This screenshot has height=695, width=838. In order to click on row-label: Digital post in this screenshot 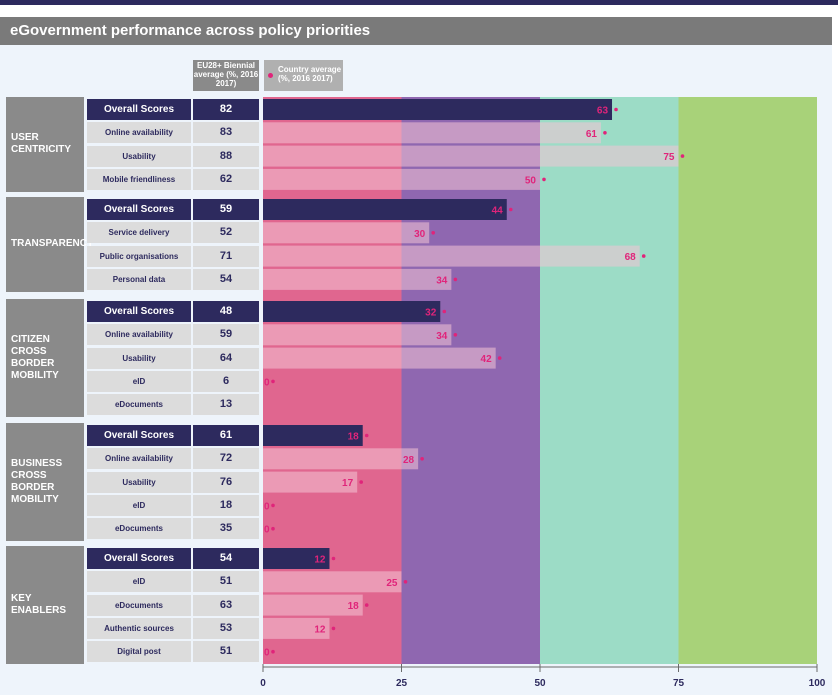, I will do `click(139, 652)`.